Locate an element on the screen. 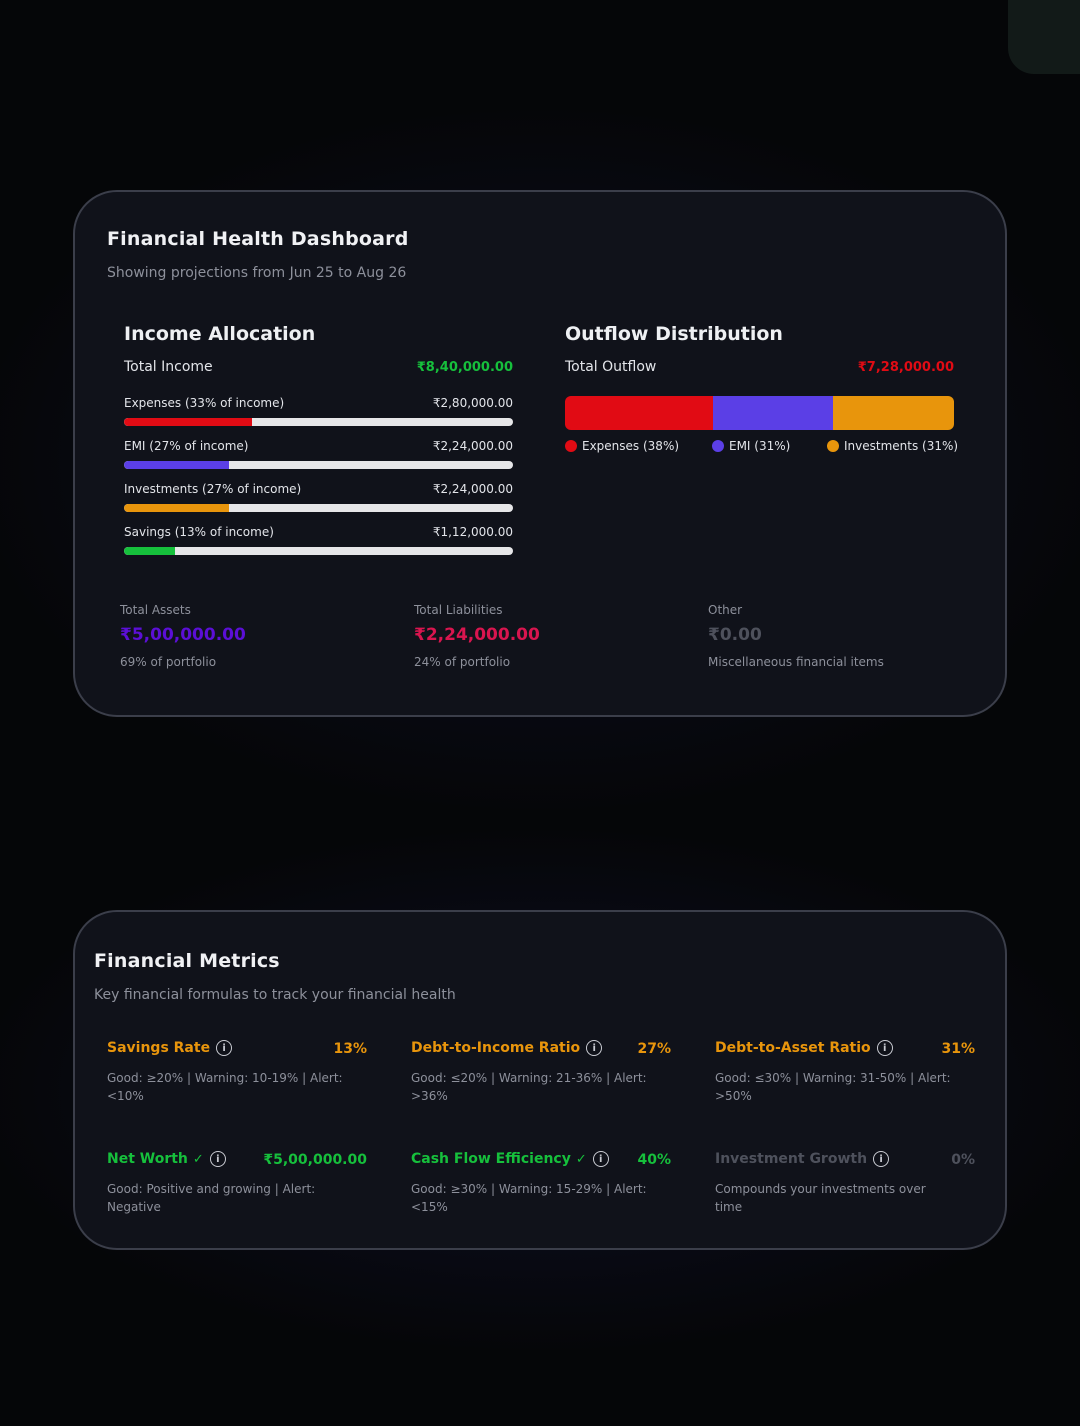  income-item-label: Expenses (33% of income) is located at coordinates (204, 403).